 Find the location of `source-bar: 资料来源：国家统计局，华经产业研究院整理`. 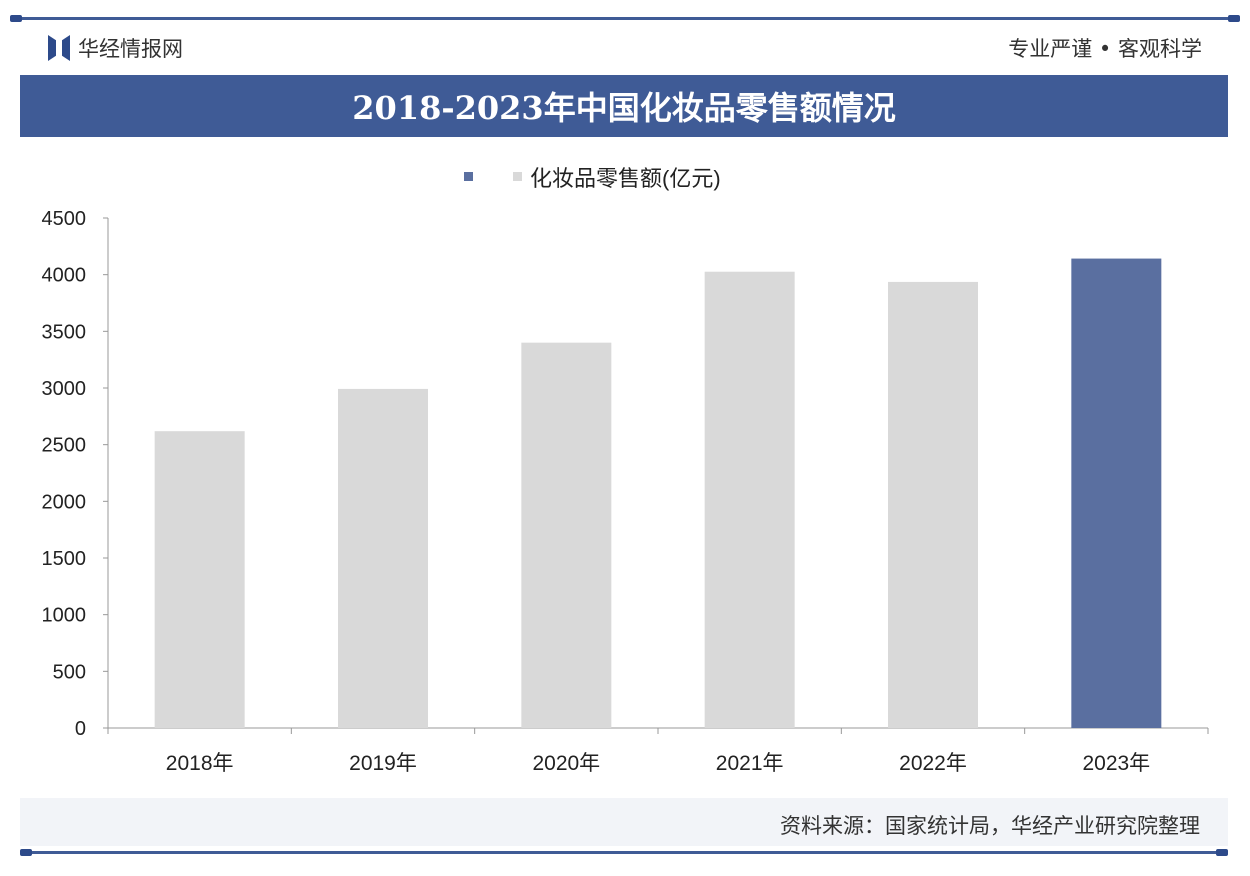

source-bar: 资料来源：国家统计局，华经产业研究院整理 is located at coordinates (624, 822).